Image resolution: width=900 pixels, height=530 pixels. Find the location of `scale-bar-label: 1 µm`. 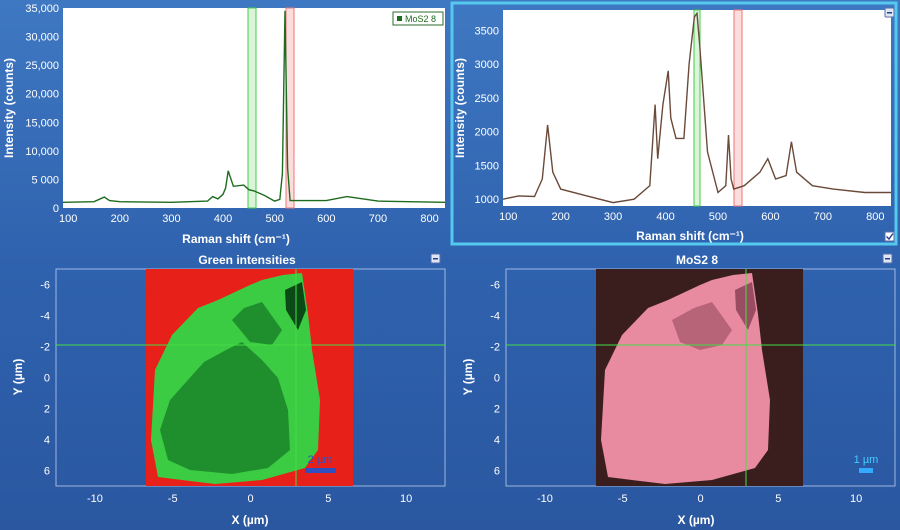

scale-bar-label: 1 µm is located at coordinates (866, 460).